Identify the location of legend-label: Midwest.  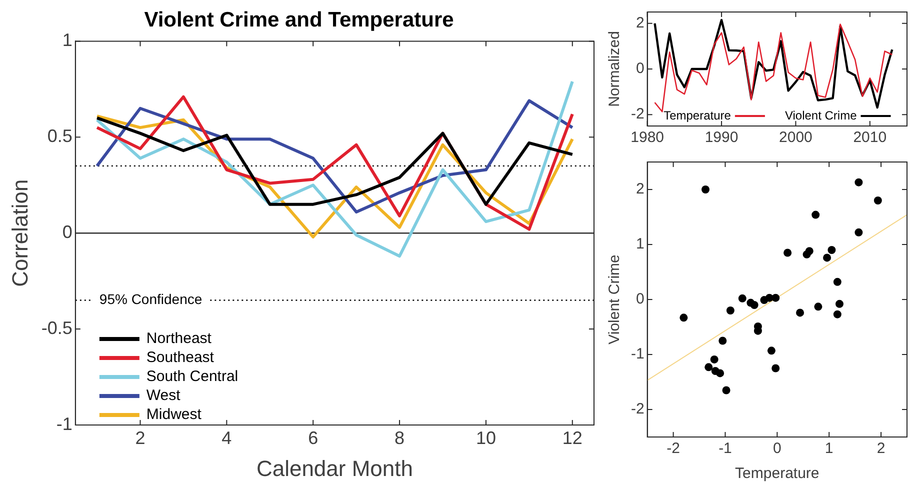
(174, 415).